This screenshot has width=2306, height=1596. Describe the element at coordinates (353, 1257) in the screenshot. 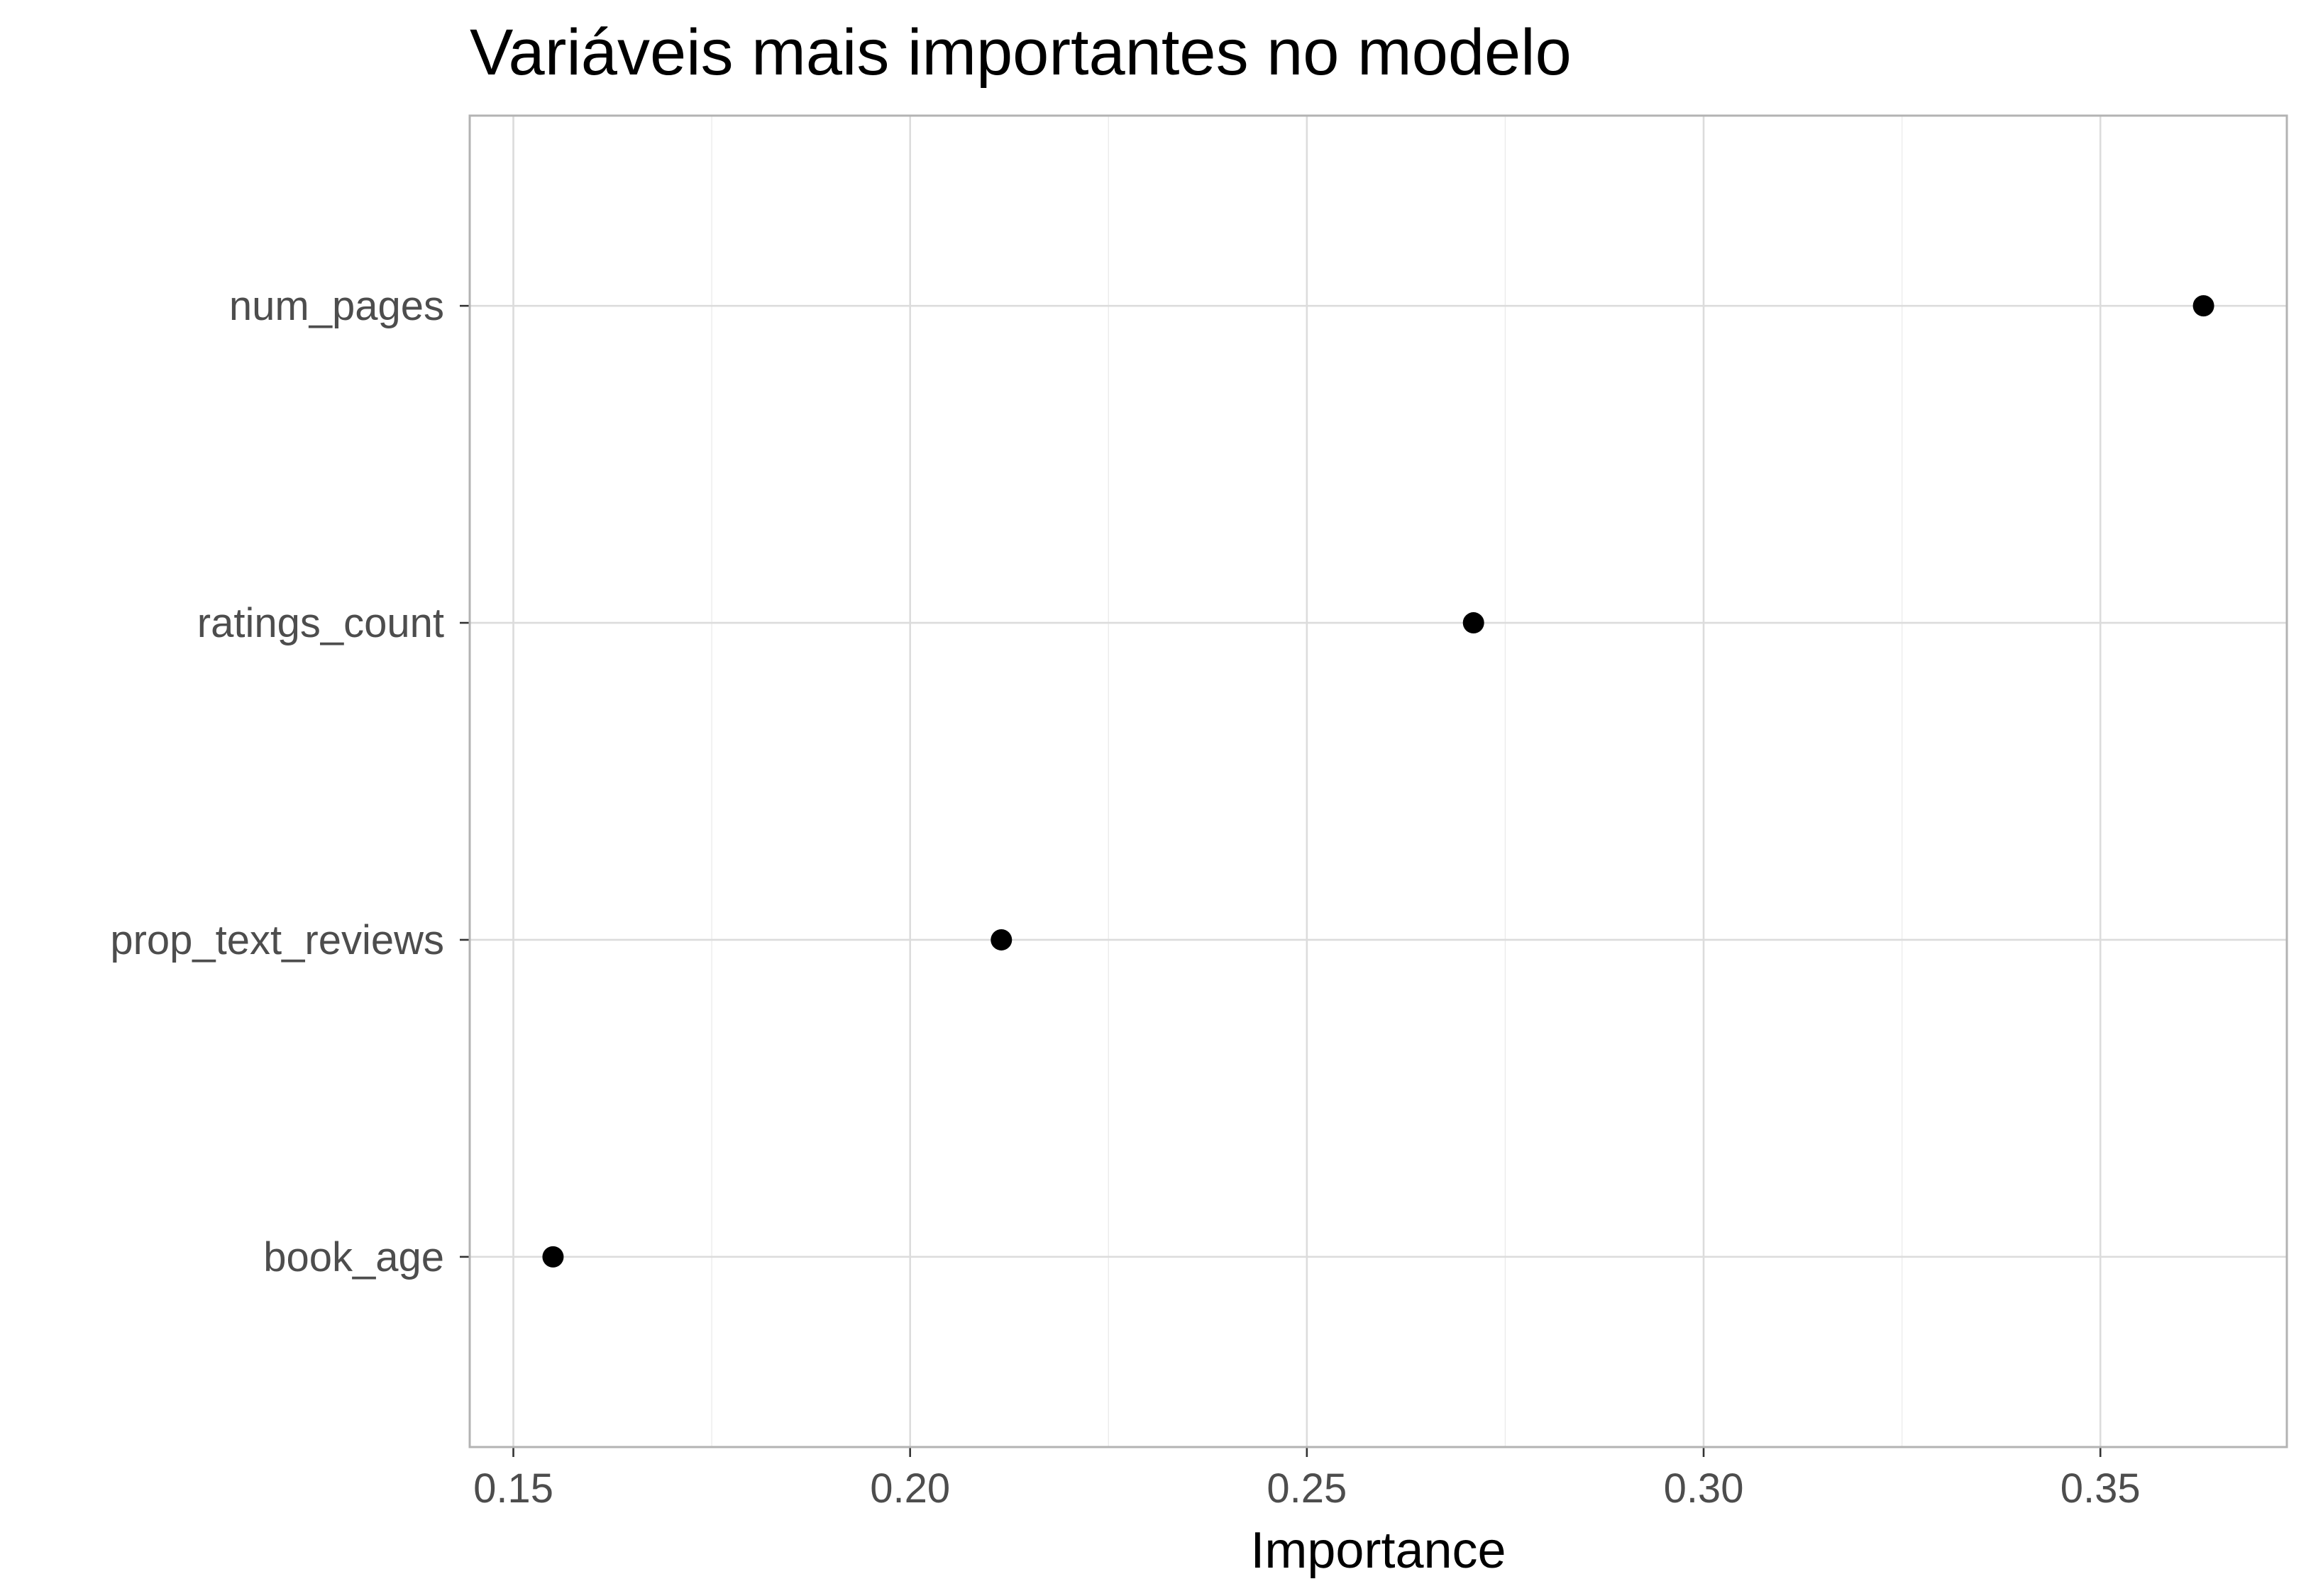

I see `y-tick-label-book-age: book_age` at that location.